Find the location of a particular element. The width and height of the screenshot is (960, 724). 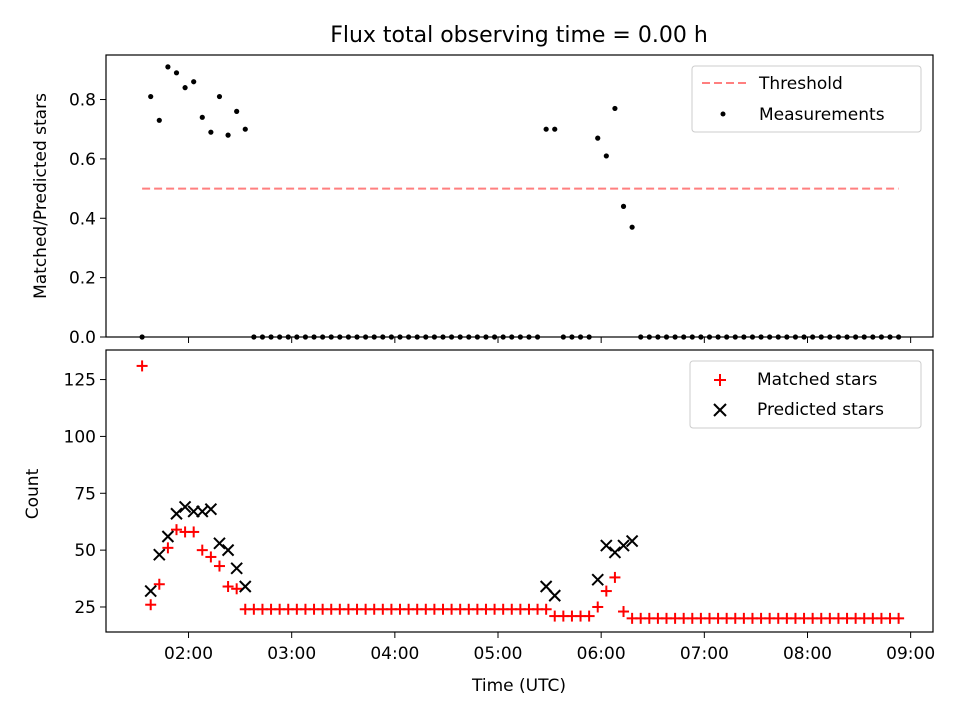

ratio-y-tick-label: 0.6 is located at coordinates (82, 160).